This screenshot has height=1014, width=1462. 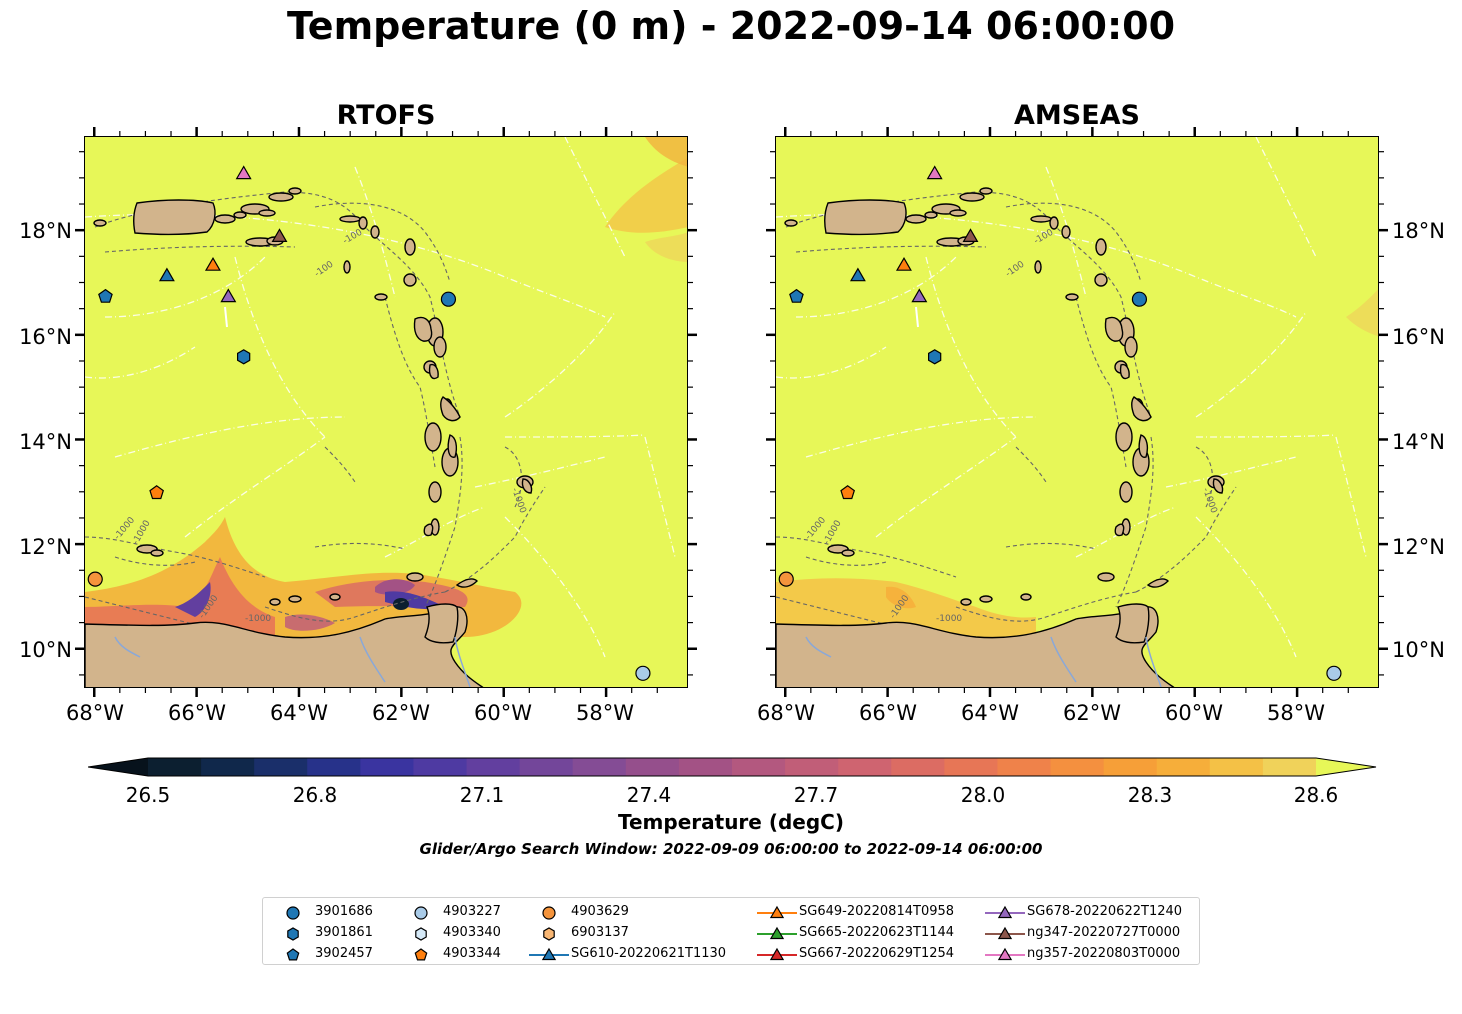 I want to click on lon-label-58w-left: 58°W, so click(x=605, y=713).